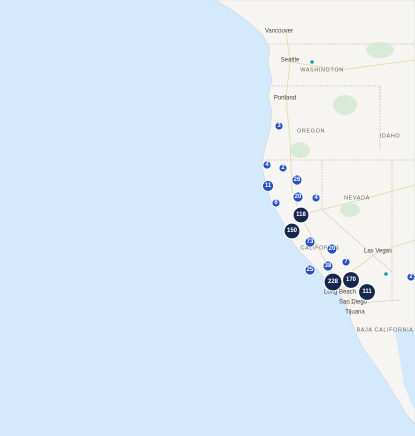 This screenshot has height=436, width=415. I want to click on cluster-marker: 26, so click(297, 180).